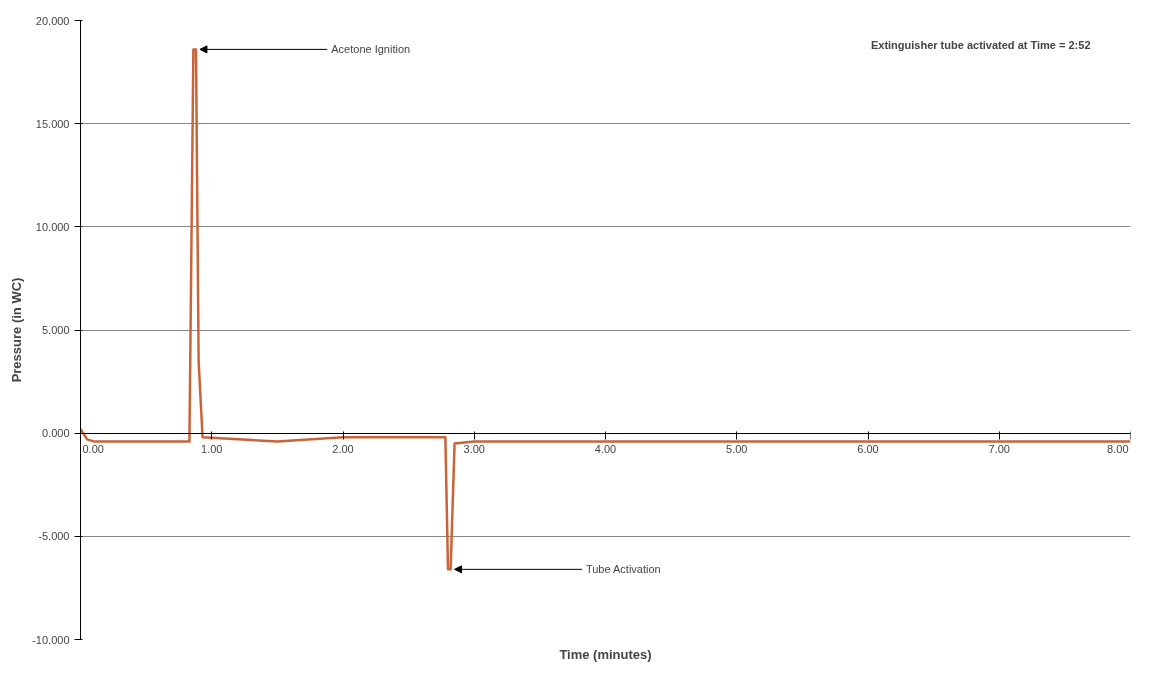  What do you see at coordinates (868, 449) in the screenshot?
I see `x-tick-label: 6.00` at bounding box center [868, 449].